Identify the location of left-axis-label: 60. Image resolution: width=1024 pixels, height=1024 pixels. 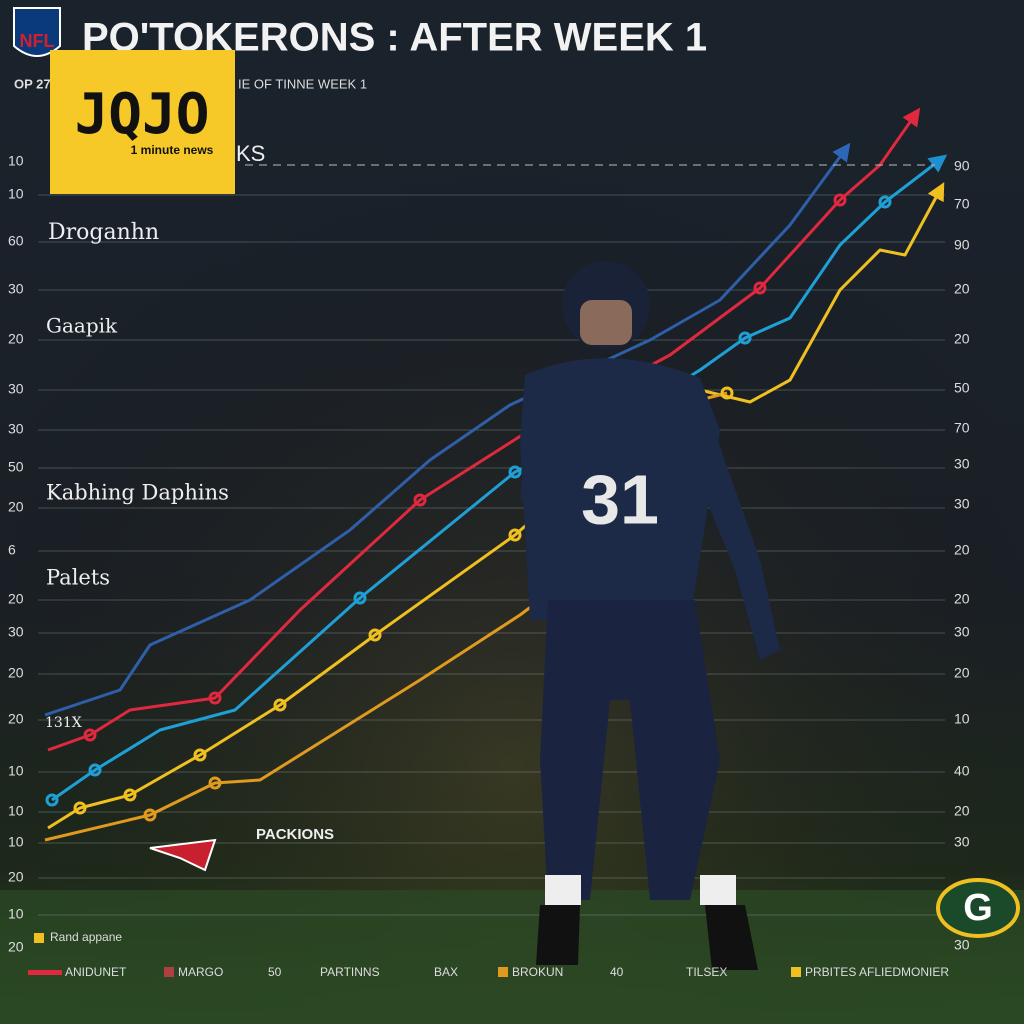
(16, 241).